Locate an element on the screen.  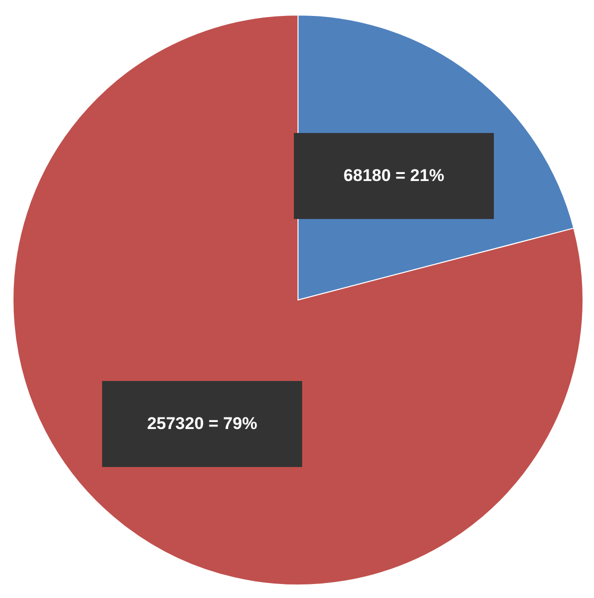
data-label: 257320 = 79% is located at coordinates (202, 424).